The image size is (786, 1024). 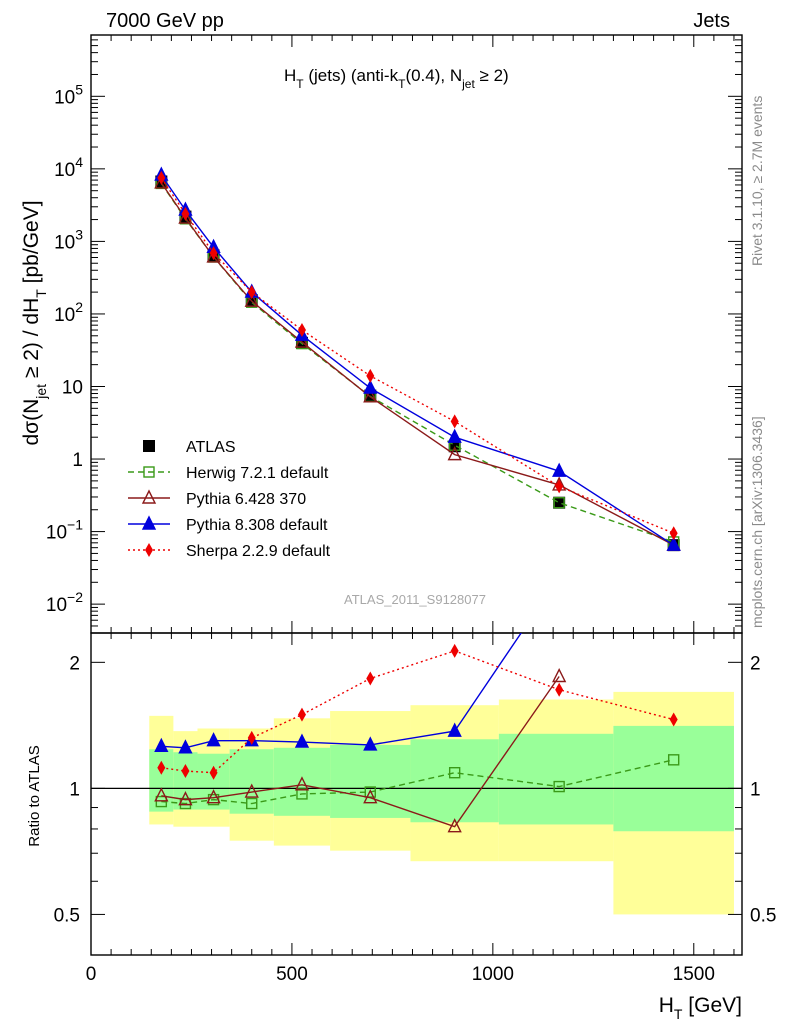 I want to click on y-axis-label: dσ(Njet ≥ 2) / dHT [pb/GeV], so click(x=34, y=322).